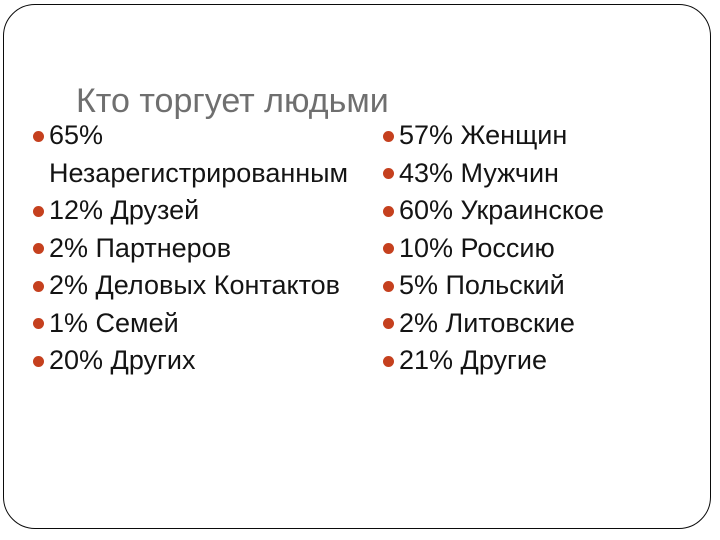 The height and width of the screenshot is (540, 720). I want to click on list-item: 12% Друзей, so click(198, 211).